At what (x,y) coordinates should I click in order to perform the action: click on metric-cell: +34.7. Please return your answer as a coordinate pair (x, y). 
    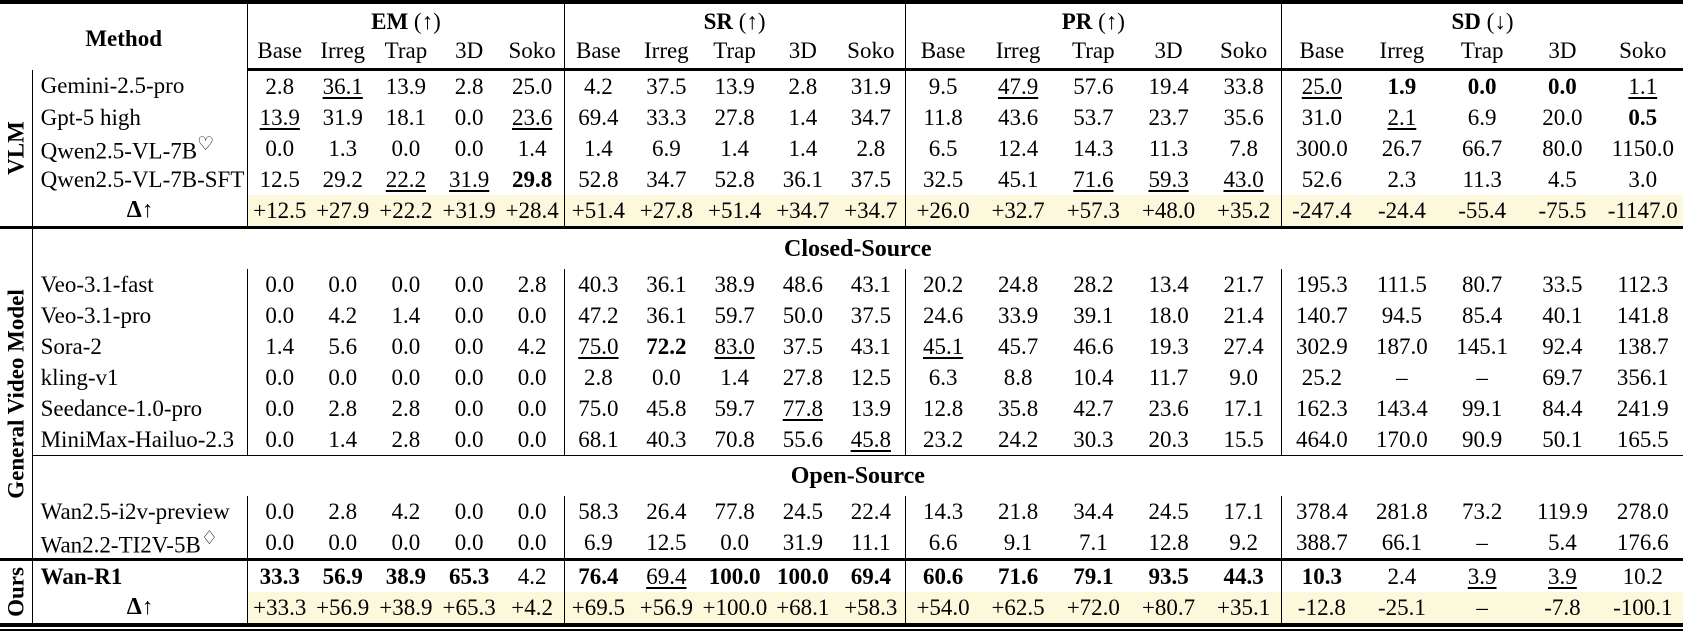
    Looking at the image, I should click on (871, 211).